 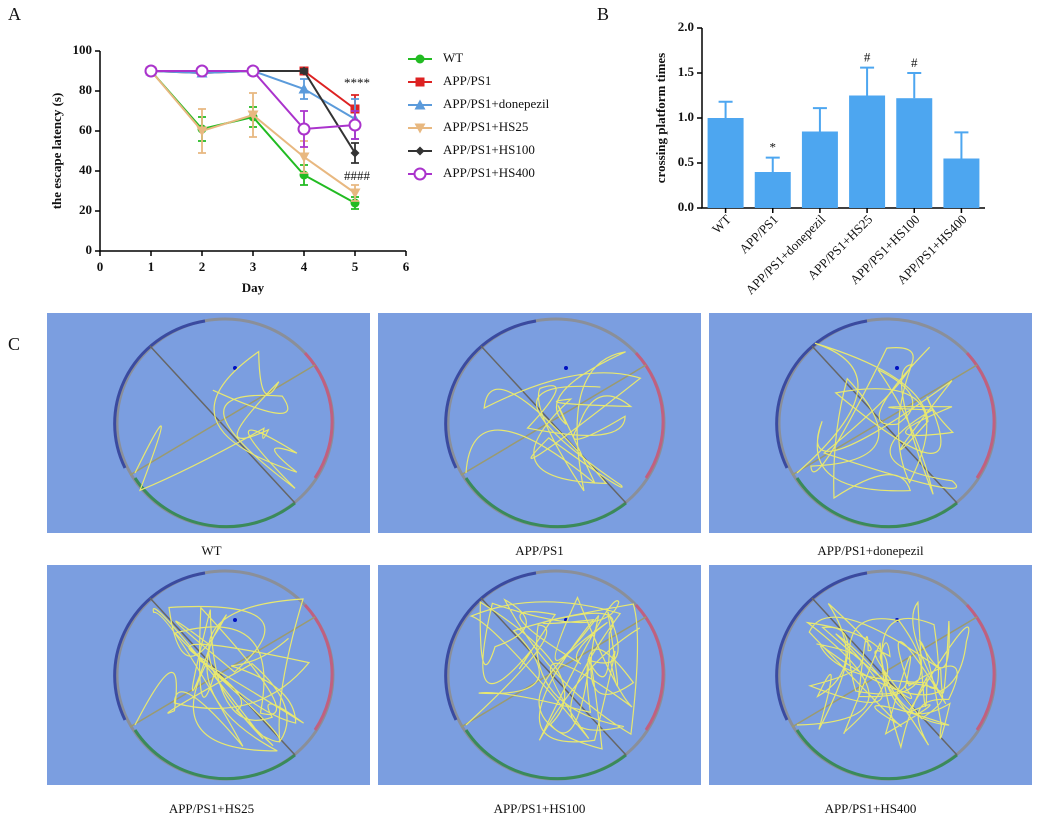 What do you see at coordinates (686, 206) in the screenshot?
I see `y-tick-label: 0.0` at bounding box center [686, 206].